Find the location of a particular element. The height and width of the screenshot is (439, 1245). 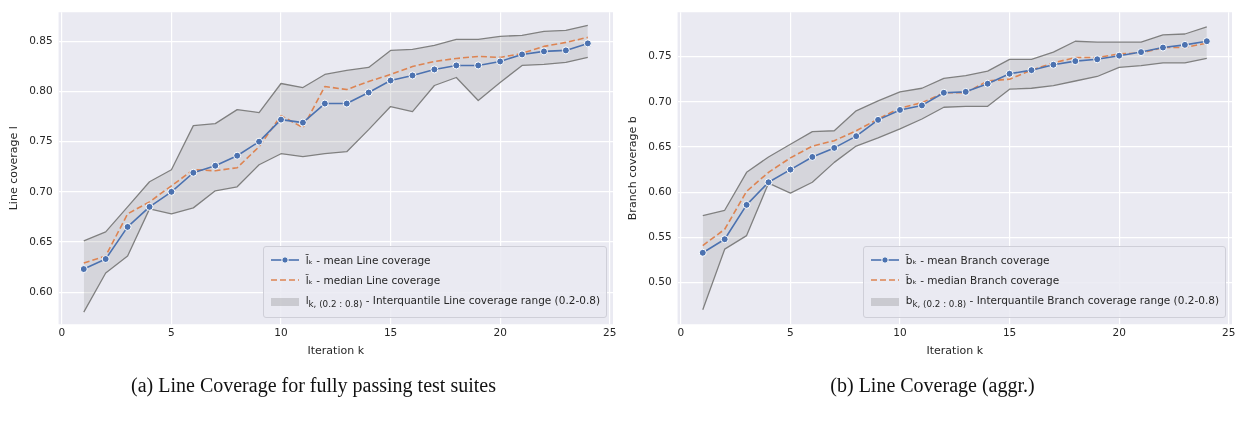

annotation: b$_{k, (0.2 : 0.8)}$ - Interquantile Branch coverage range (0.2-0.8) is located at coordinates (1062, 302).